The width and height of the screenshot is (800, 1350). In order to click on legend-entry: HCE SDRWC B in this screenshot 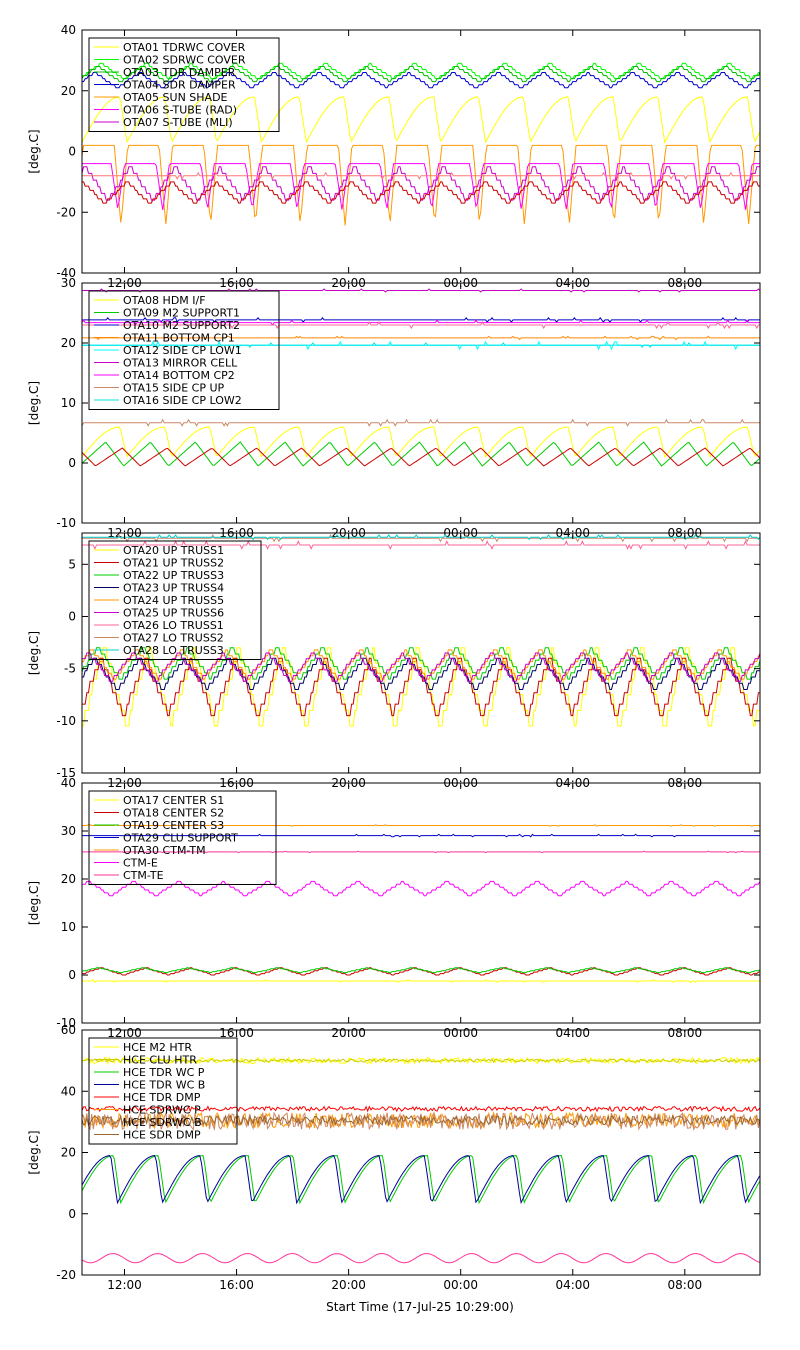, I will do `click(162, 1122)`.